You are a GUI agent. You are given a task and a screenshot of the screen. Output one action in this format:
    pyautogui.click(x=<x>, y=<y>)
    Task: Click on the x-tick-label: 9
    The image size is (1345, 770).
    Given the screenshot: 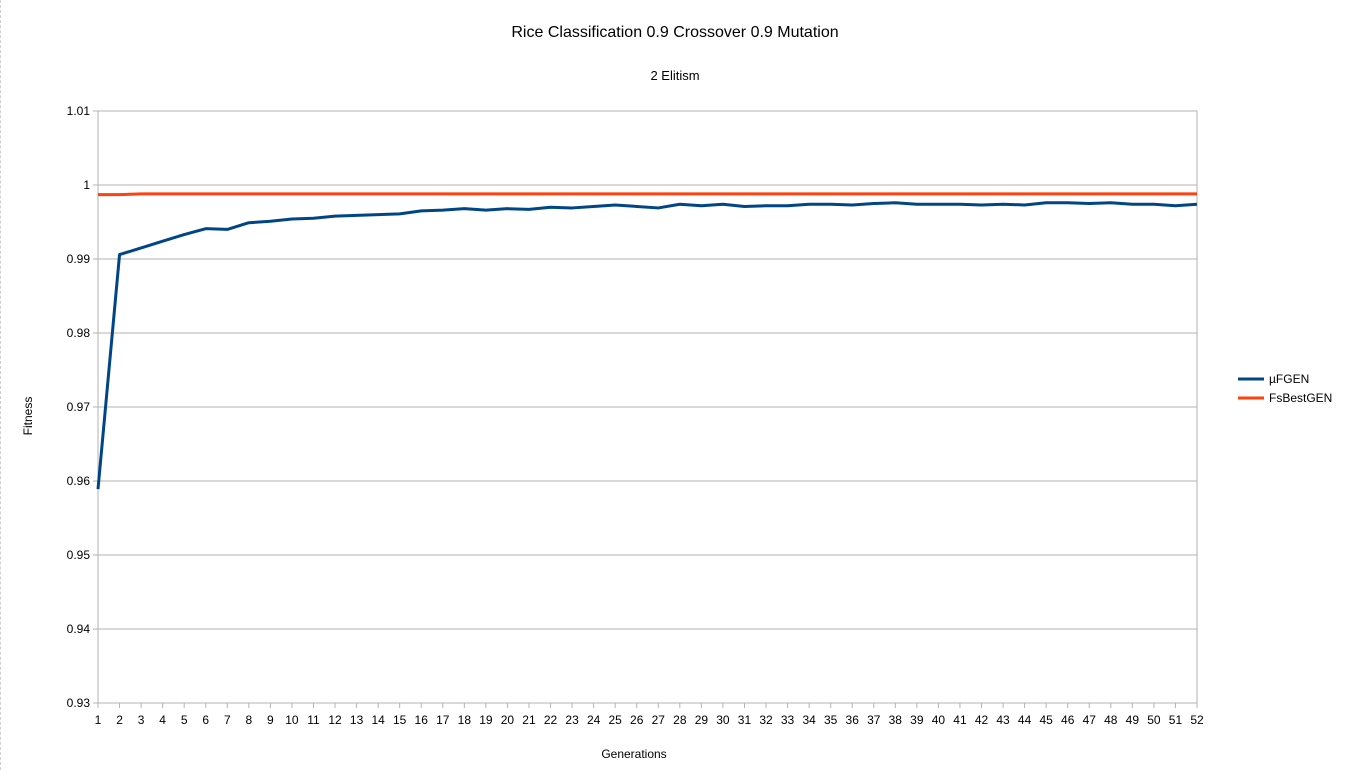 What is the action you would take?
    pyautogui.click(x=270, y=720)
    